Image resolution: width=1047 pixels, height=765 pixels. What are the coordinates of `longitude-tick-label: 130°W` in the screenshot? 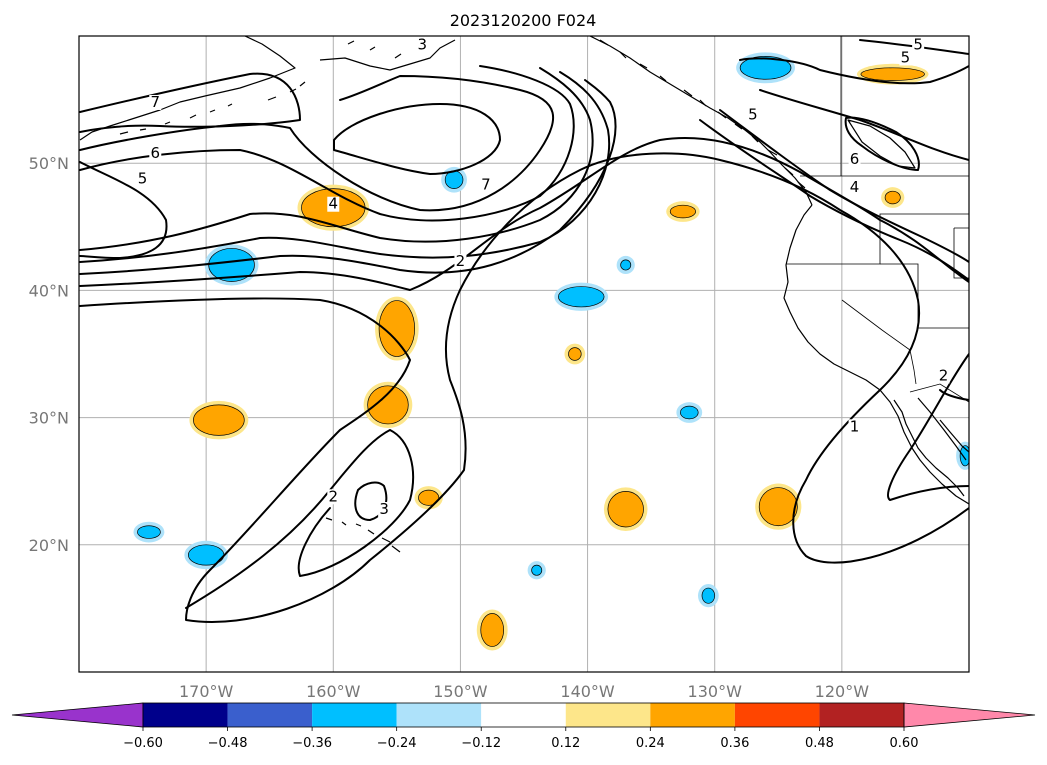 It's located at (715, 691).